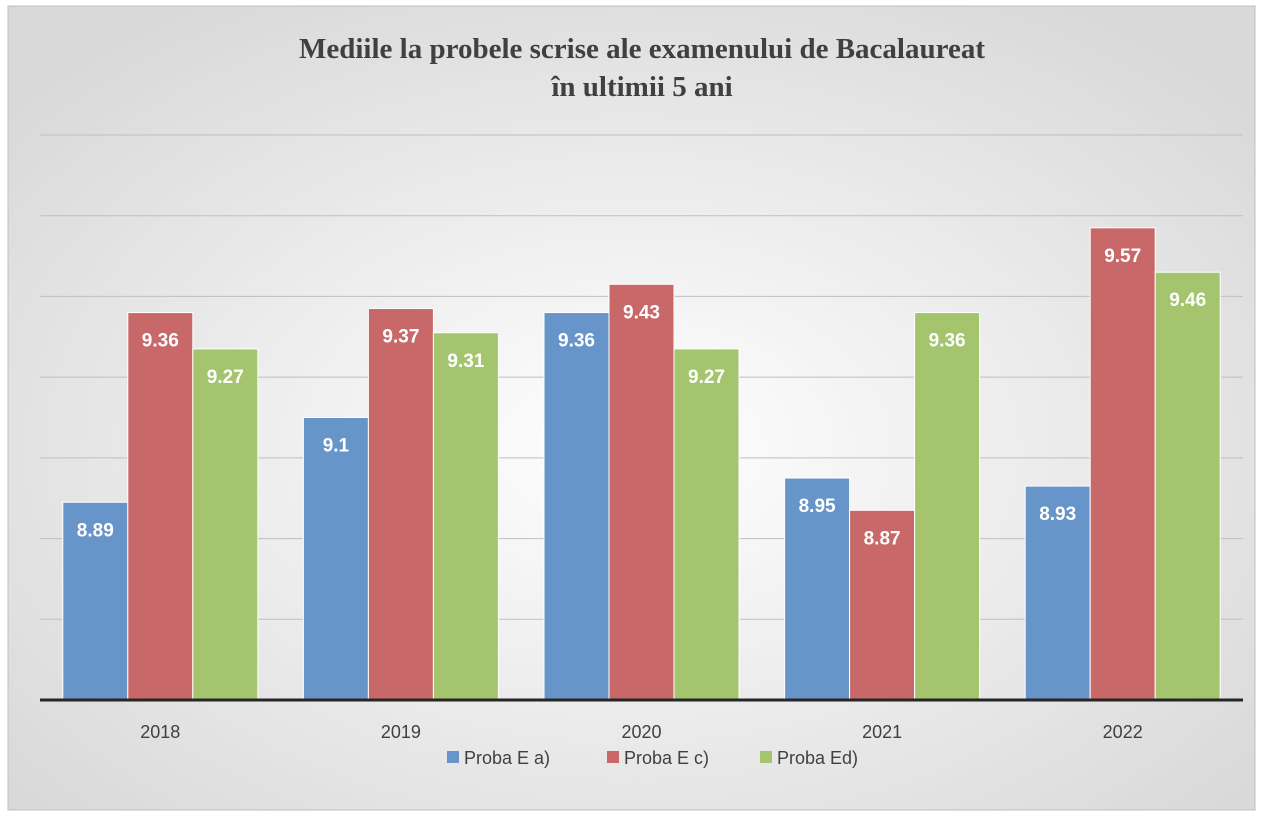 The height and width of the screenshot is (816, 1263). What do you see at coordinates (160, 732) in the screenshot?
I see `x-tick-label: 2018` at bounding box center [160, 732].